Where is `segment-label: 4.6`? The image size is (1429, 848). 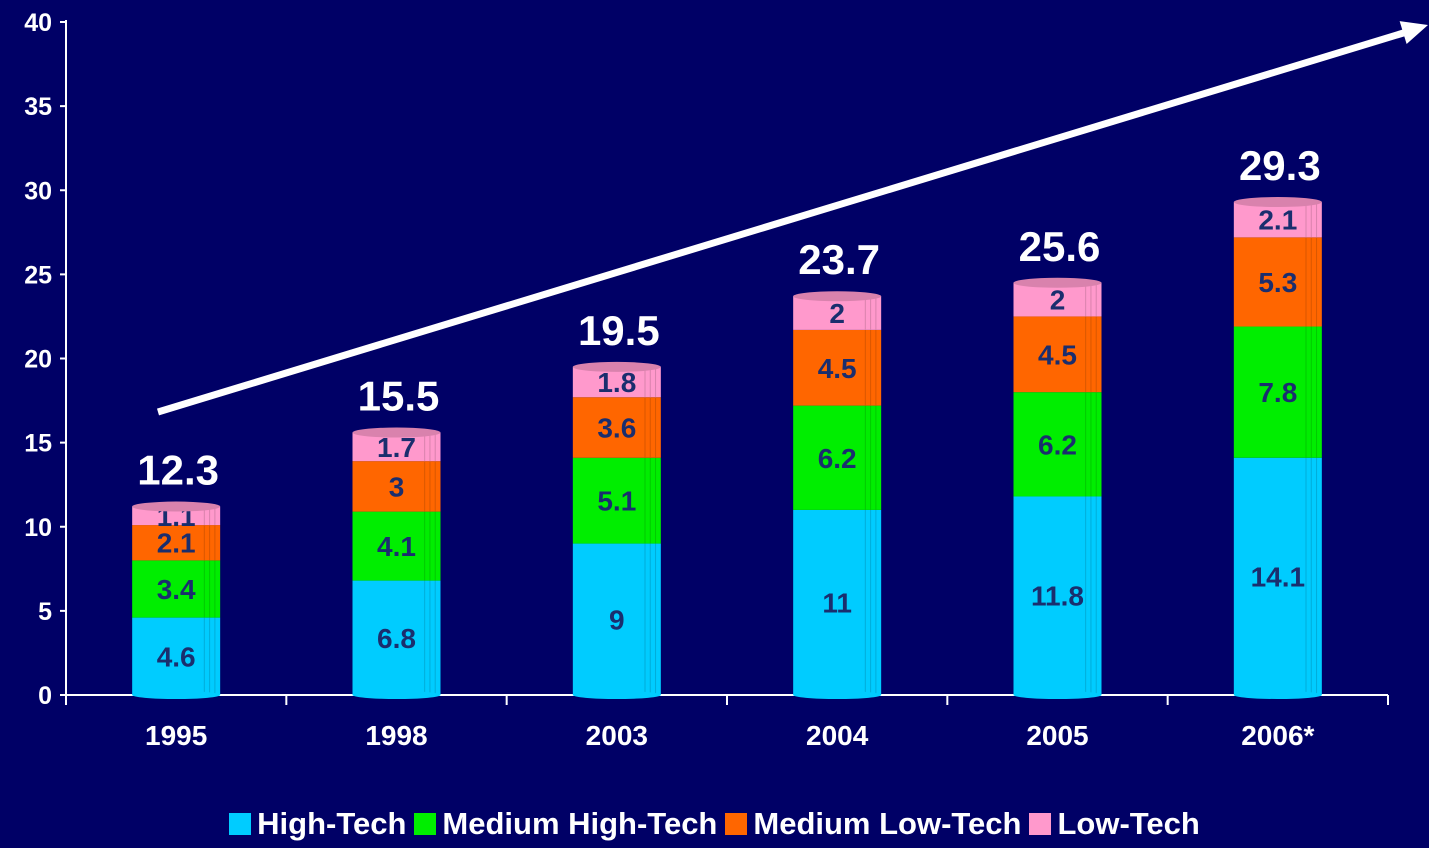 segment-label: 4.6 is located at coordinates (176, 656).